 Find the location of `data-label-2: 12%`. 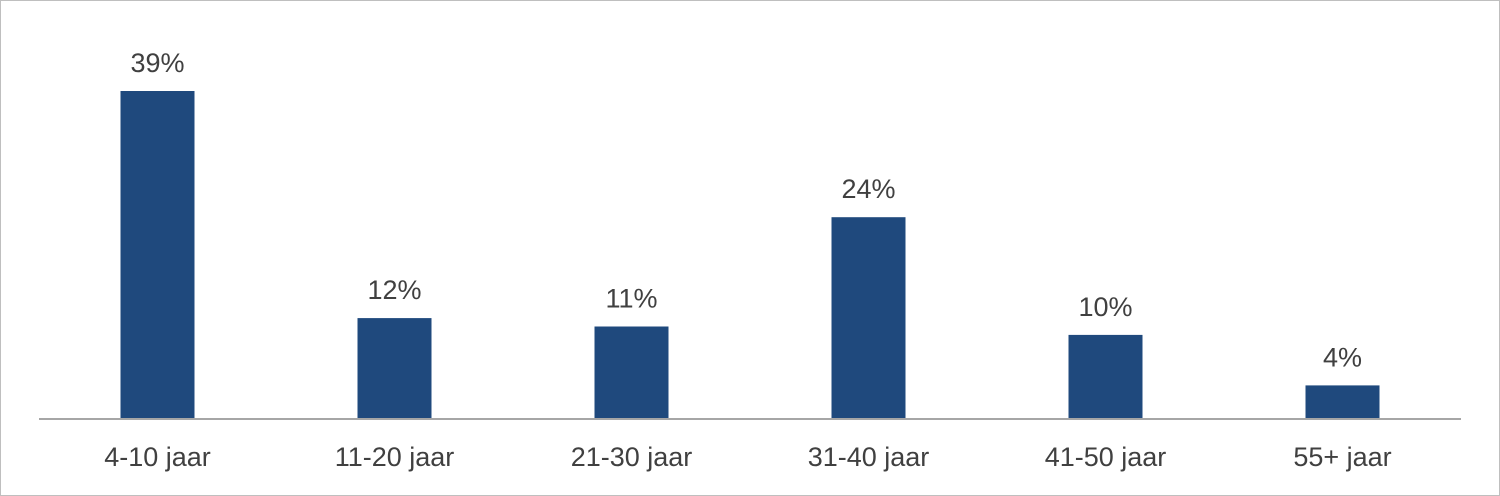

data-label-2: 12% is located at coordinates (394, 290).